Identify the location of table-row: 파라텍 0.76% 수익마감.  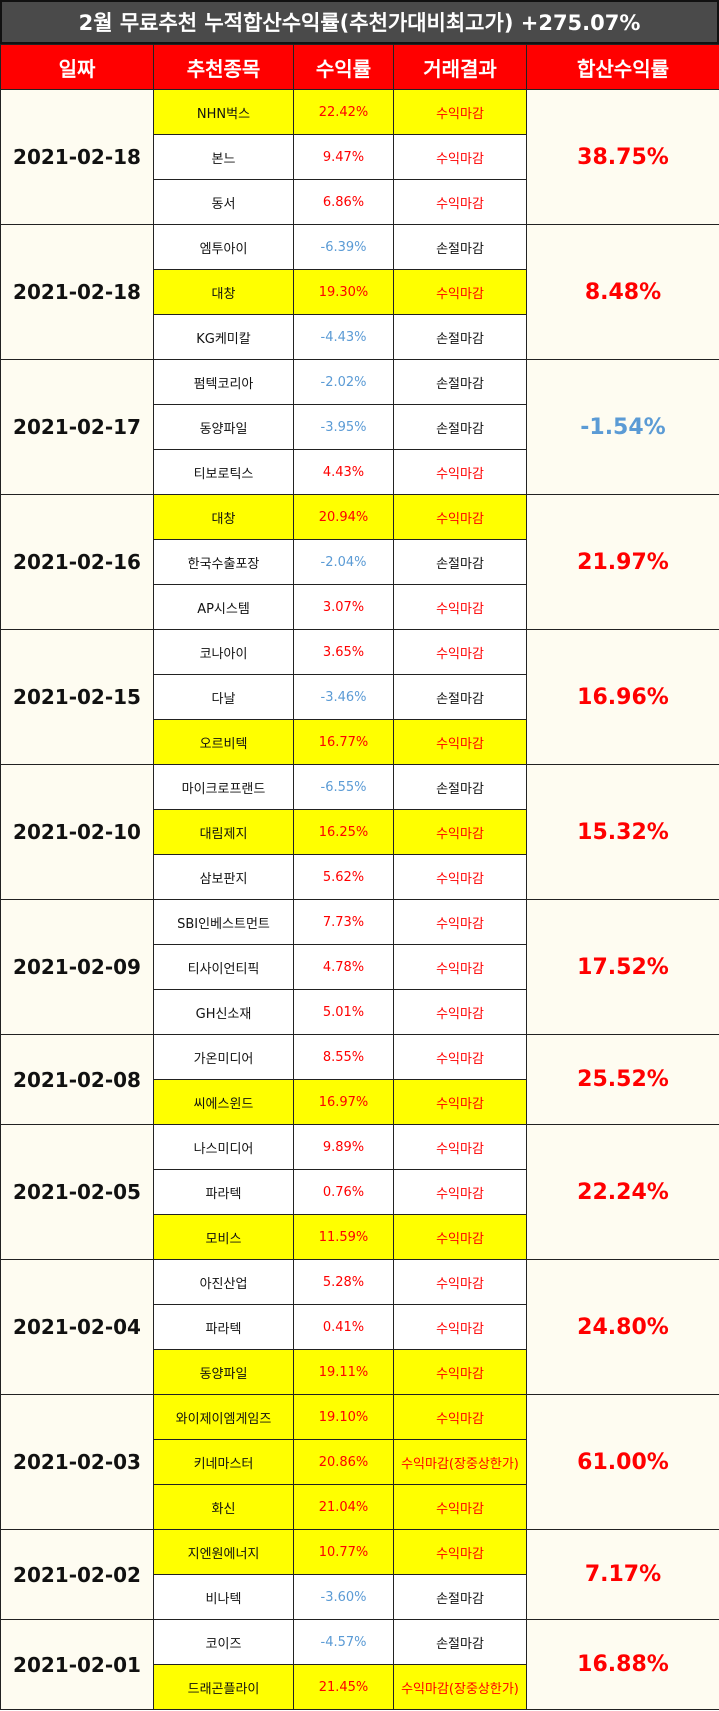
(360, 1192).